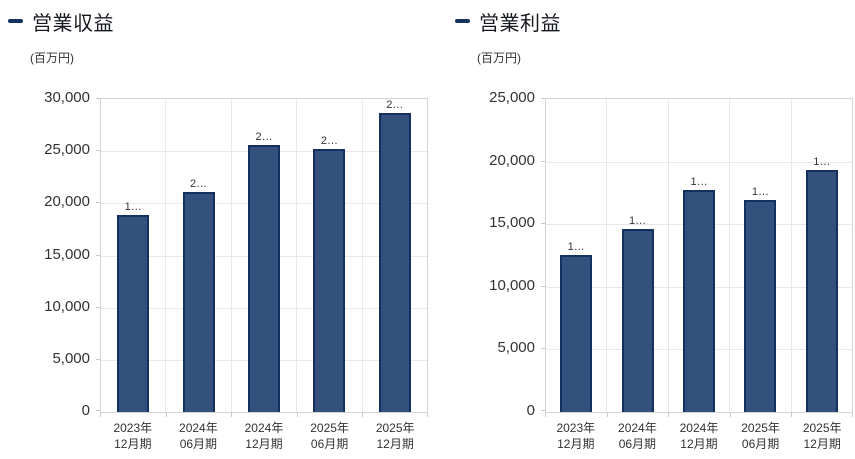  What do you see at coordinates (67, 254) in the screenshot?
I see `y-axis-label: 15,000` at bounding box center [67, 254].